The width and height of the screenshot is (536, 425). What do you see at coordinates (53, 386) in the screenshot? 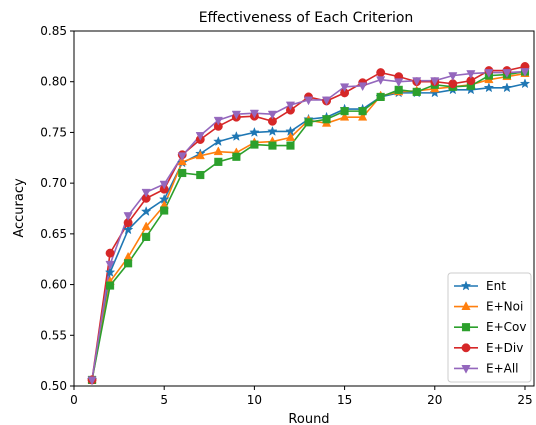
I see `y-tick-label: 0.50` at bounding box center [53, 386].